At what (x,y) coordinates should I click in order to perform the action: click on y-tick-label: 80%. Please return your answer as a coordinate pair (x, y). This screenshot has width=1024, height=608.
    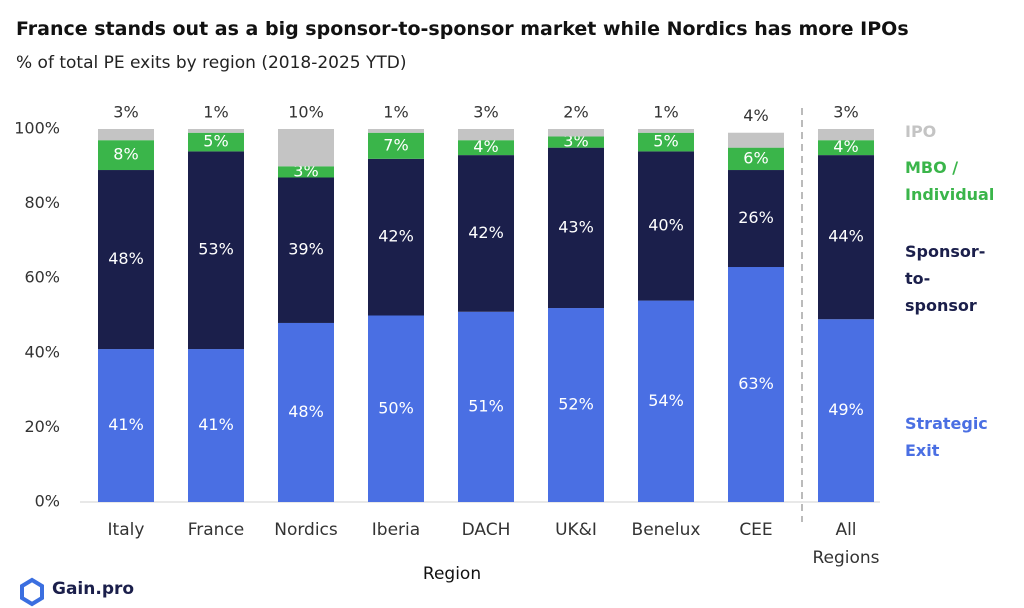
    Looking at the image, I should click on (42, 202).